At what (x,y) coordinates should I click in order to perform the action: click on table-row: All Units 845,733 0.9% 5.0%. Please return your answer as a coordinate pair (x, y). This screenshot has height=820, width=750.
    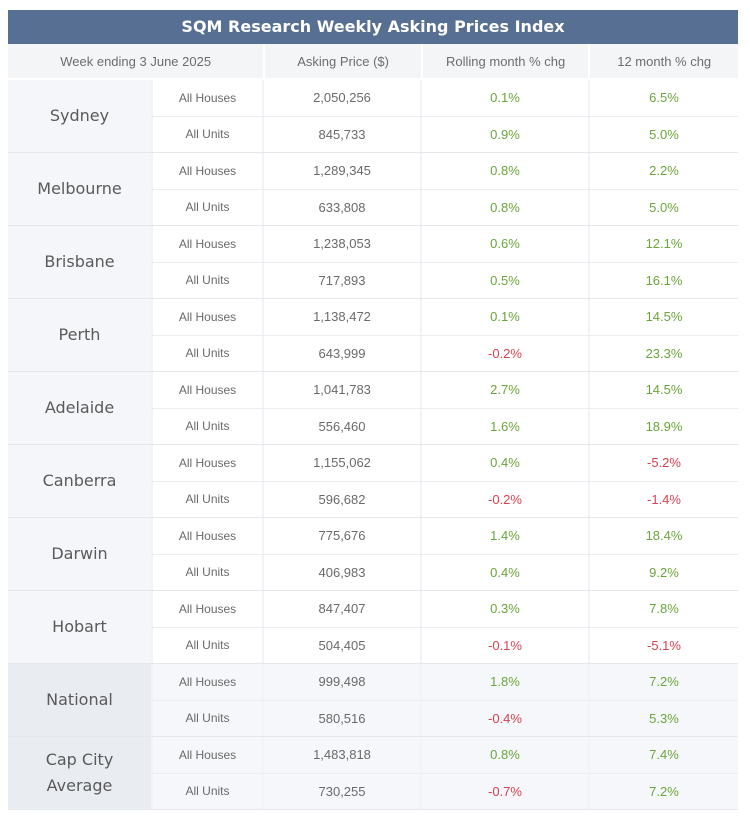
    Looking at the image, I should click on (444, 133).